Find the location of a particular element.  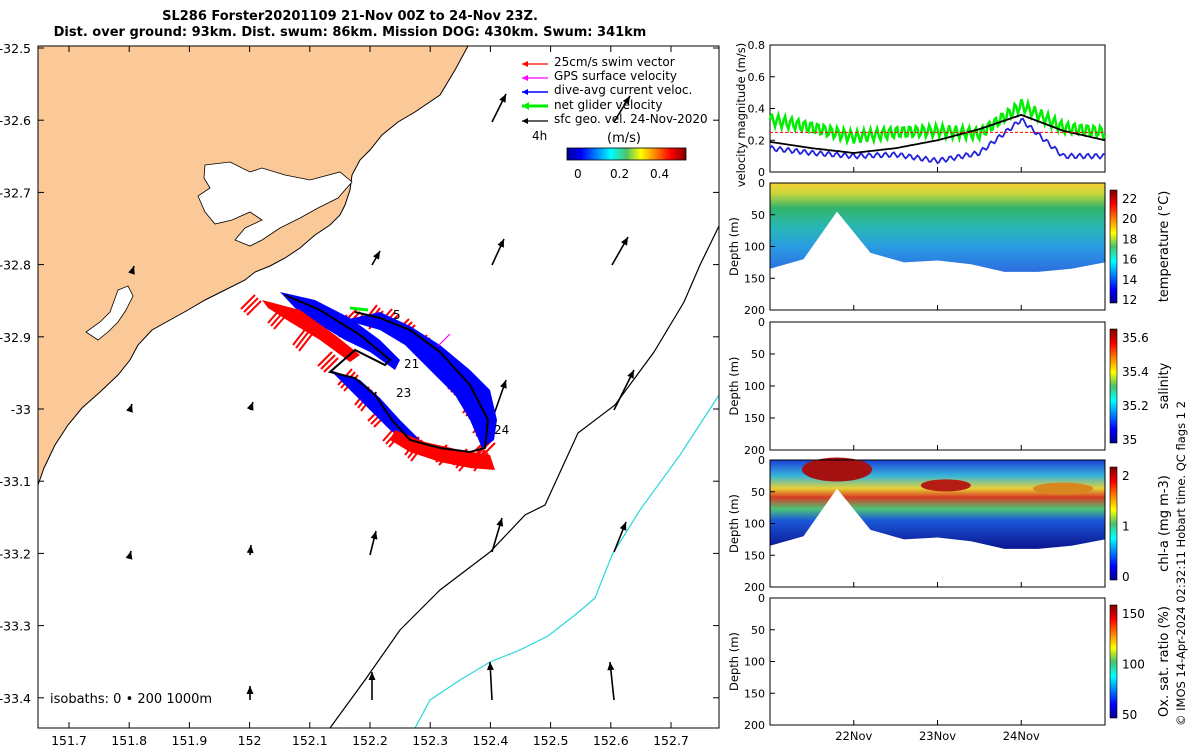

colorbar-tick-0.2: 0.2 is located at coordinates (619, 174).